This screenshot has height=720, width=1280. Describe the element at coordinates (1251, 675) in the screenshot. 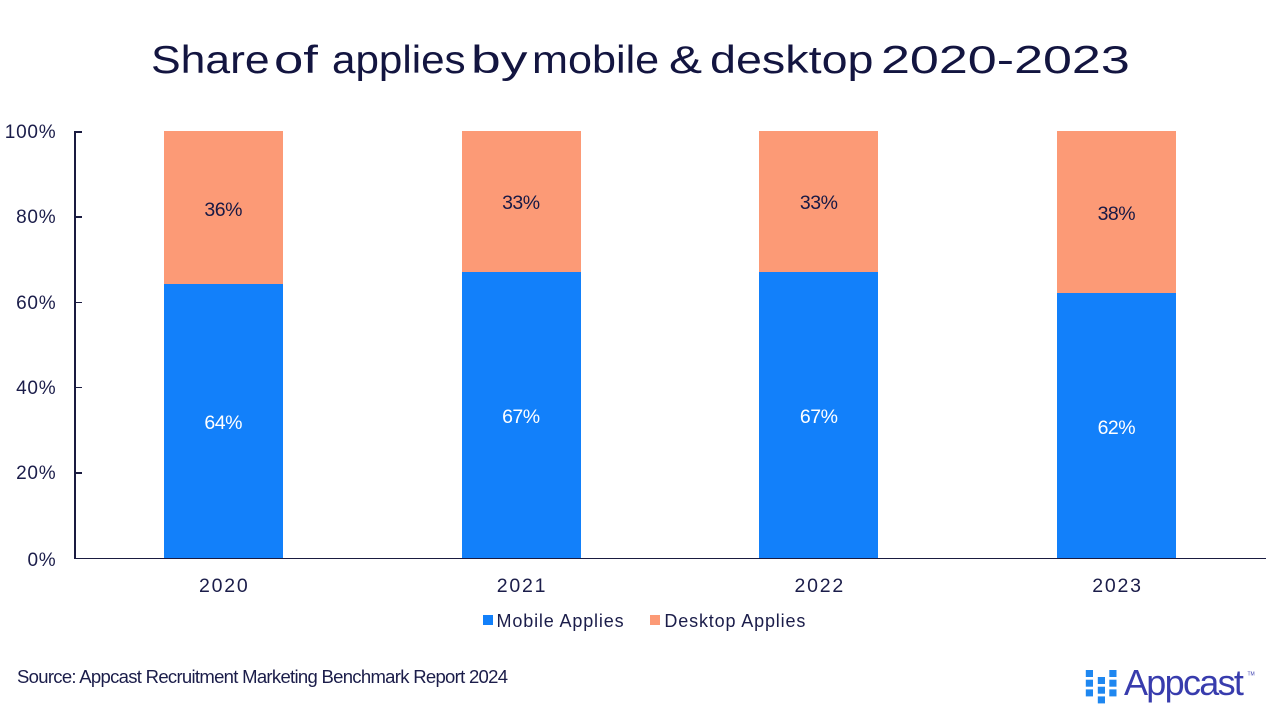

I see `svg-text: TM` at that location.